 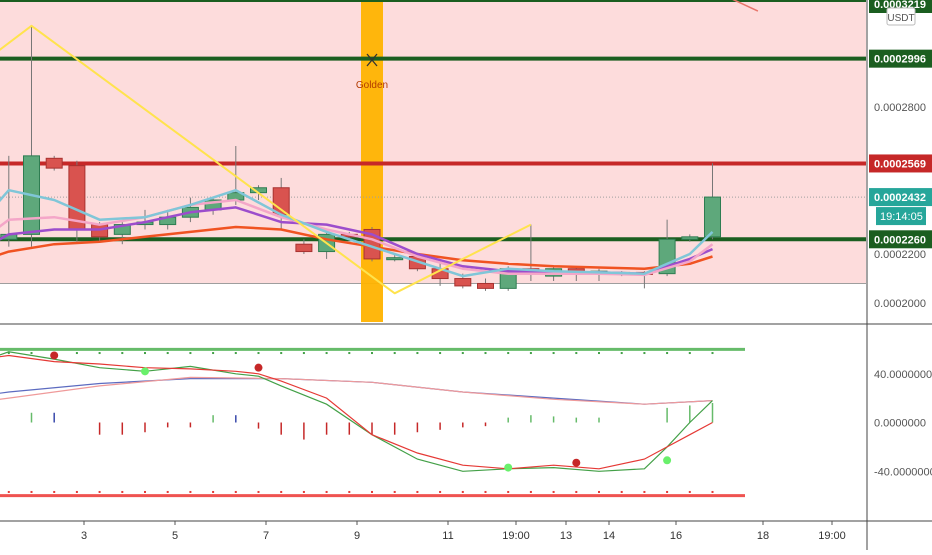 I want to click on time-axis-tick: 7, so click(x=266, y=536).